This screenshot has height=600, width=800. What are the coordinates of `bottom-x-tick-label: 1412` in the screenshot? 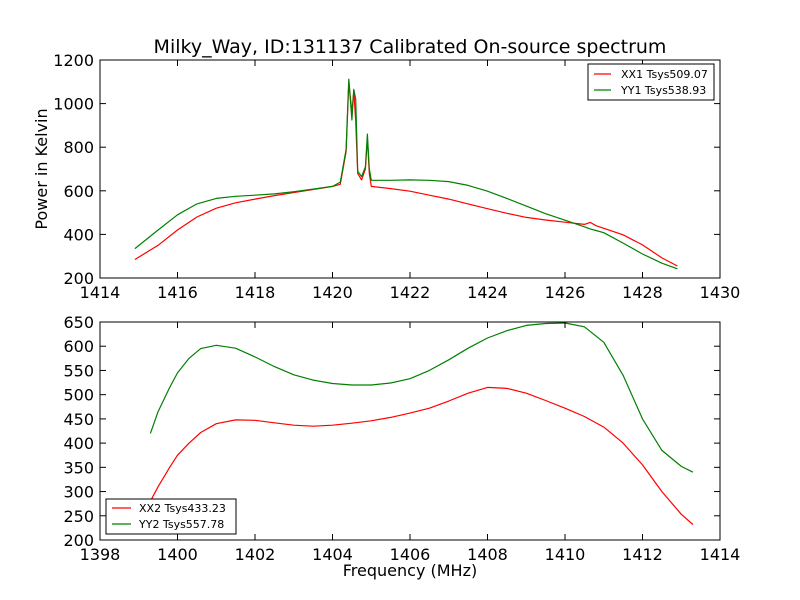 It's located at (642, 554).